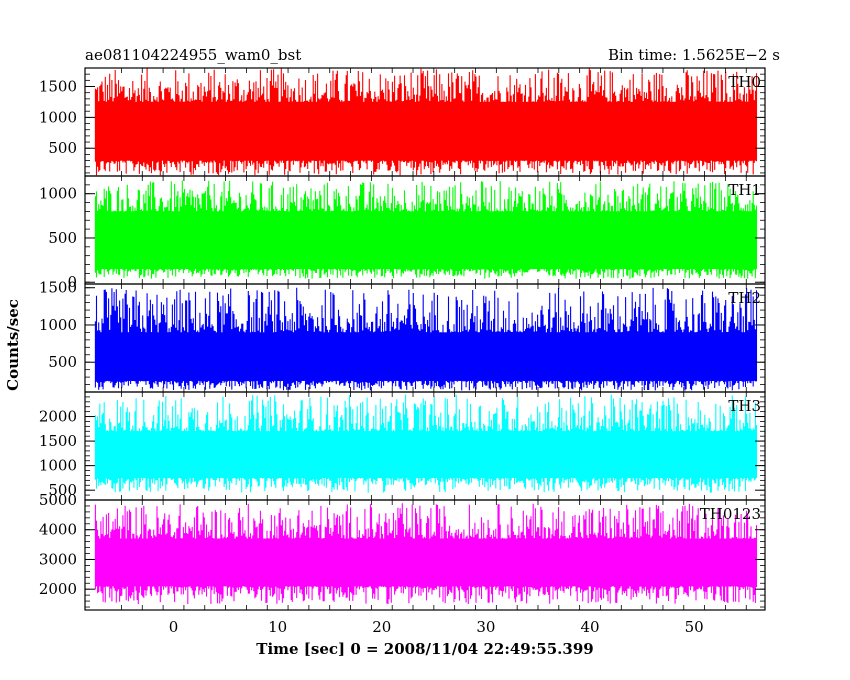  I want to click on panel-th1-series, so click(426, 229).